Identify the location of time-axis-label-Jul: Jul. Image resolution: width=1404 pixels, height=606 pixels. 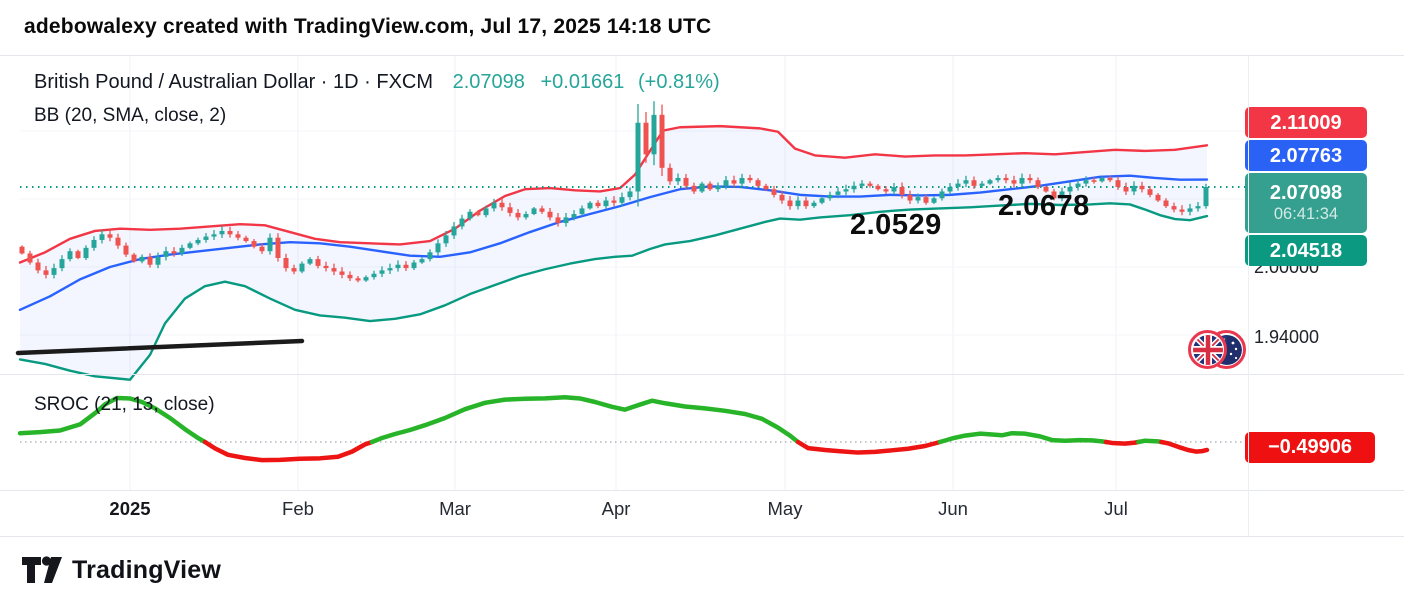
(1116, 508).